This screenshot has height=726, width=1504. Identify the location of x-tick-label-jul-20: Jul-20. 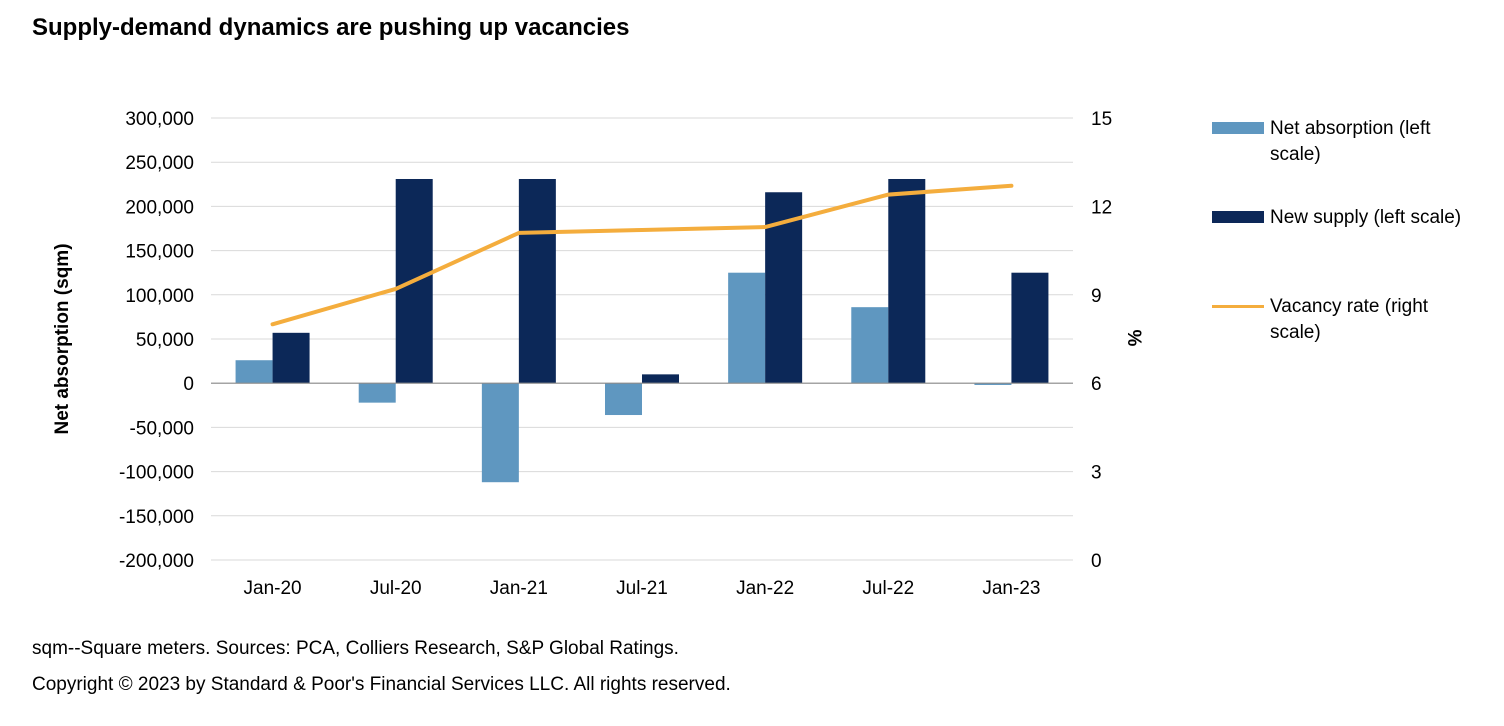
(396, 588).